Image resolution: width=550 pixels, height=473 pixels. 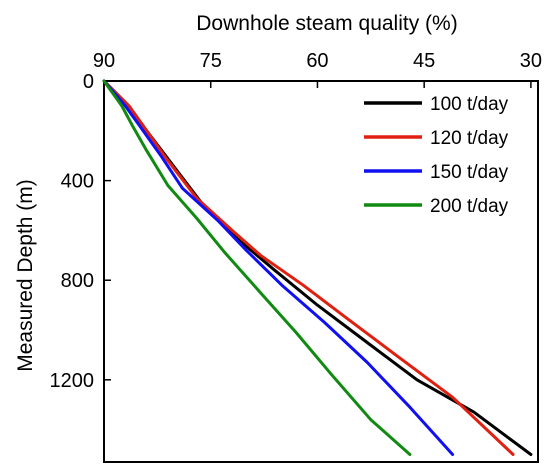 What do you see at coordinates (326, 23) in the screenshot?
I see `x-axis-title: Downhole steam quality (%)` at bounding box center [326, 23].